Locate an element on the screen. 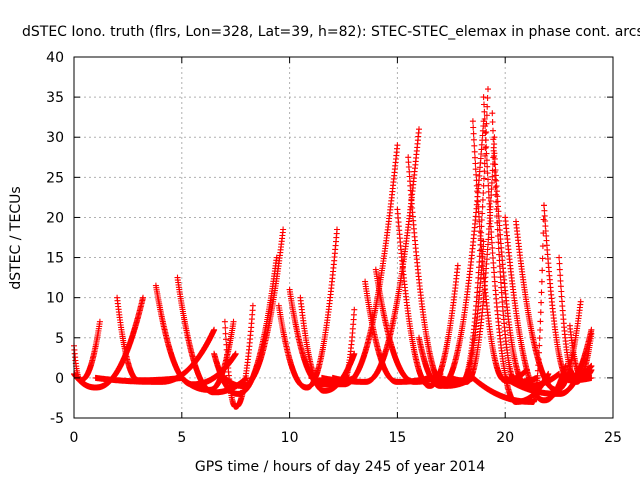 This screenshot has width=640, height=480. y-tick-label: 10 is located at coordinates (55, 299).